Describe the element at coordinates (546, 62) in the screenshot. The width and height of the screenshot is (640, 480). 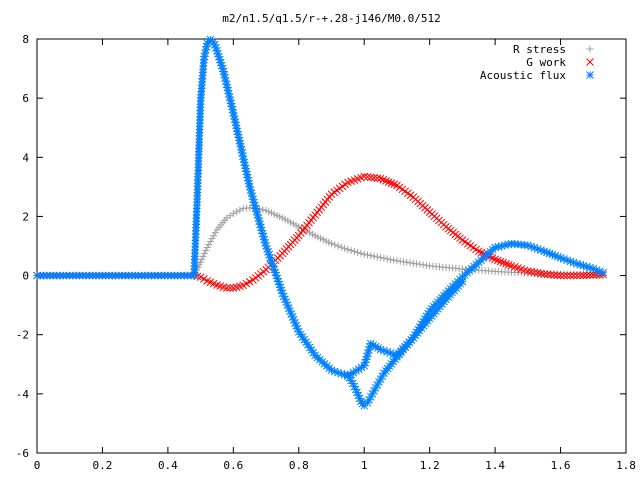
I see `legend-label: G work` at that location.